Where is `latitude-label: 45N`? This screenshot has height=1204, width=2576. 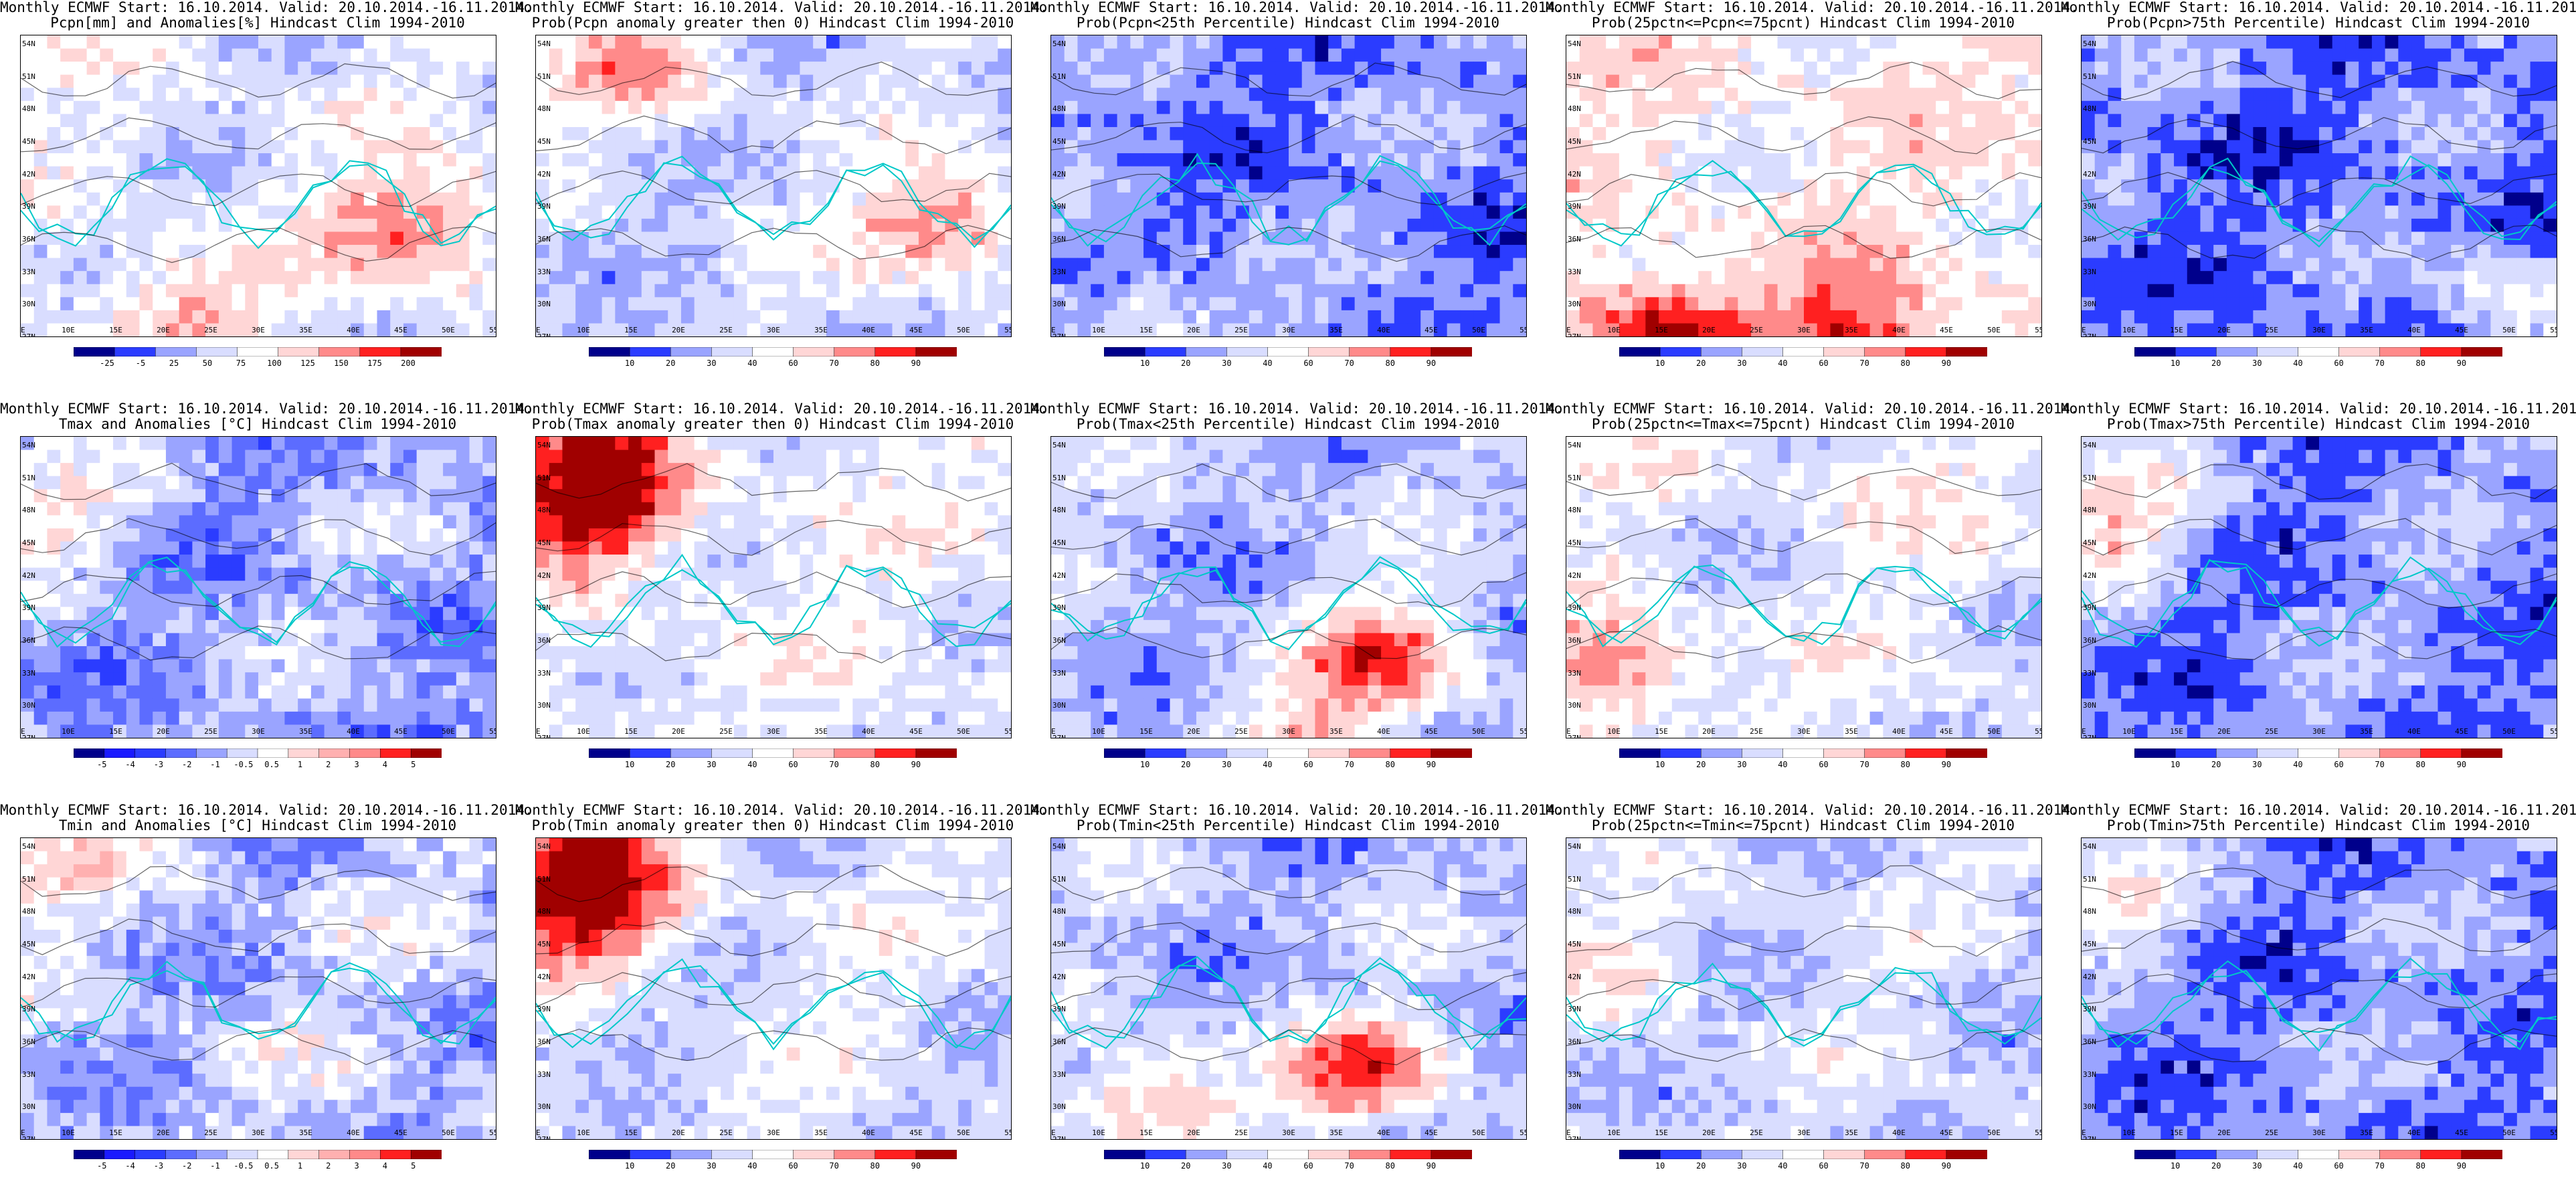 latitude-label: 45N is located at coordinates (2089, 141).